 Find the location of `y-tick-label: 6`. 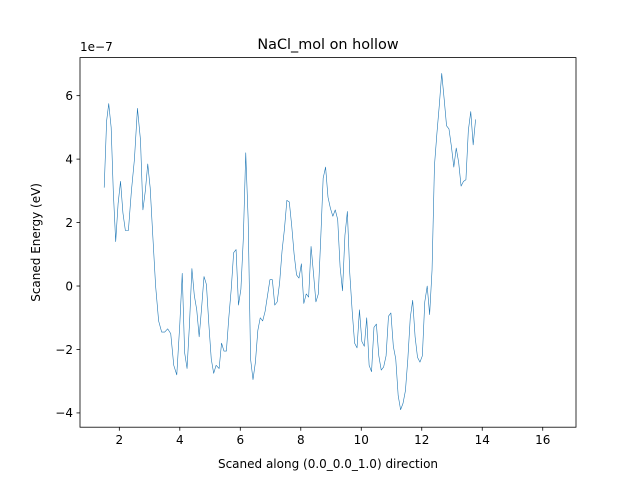

y-tick-label: 6 is located at coordinates (69, 96).